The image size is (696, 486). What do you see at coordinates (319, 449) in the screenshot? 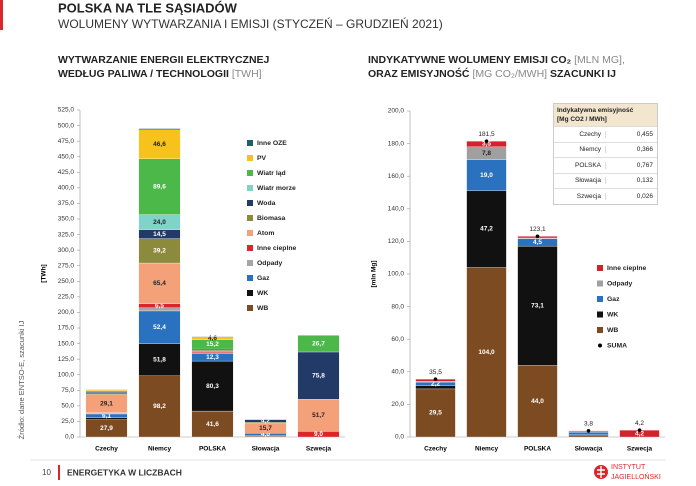
I see `x-tick-label: Szwecja` at bounding box center [319, 449].